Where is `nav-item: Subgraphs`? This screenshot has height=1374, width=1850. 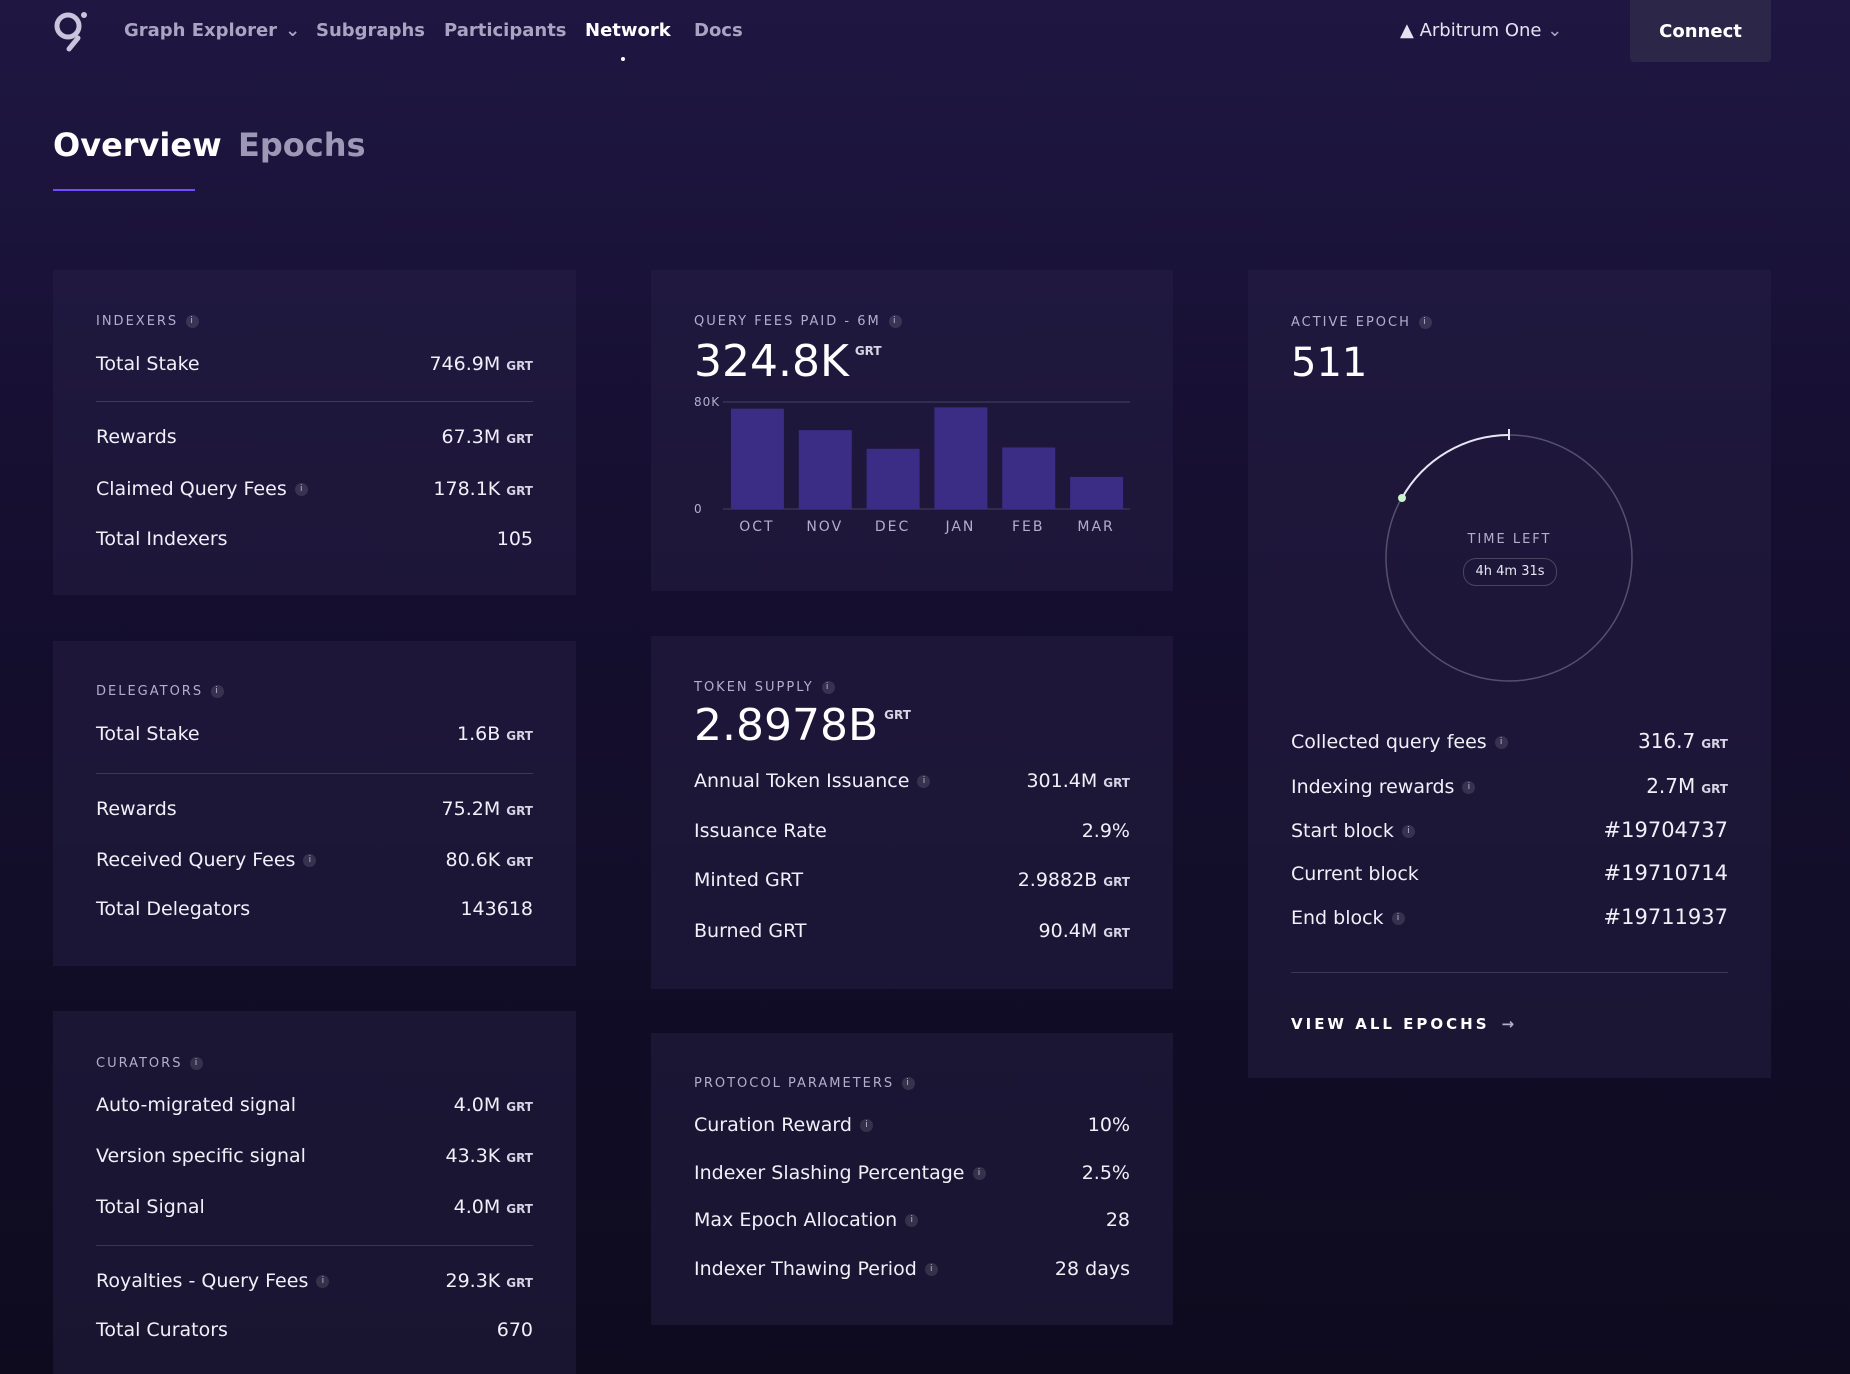
nav-item: Subgraphs is located at coordinates (370, 30).